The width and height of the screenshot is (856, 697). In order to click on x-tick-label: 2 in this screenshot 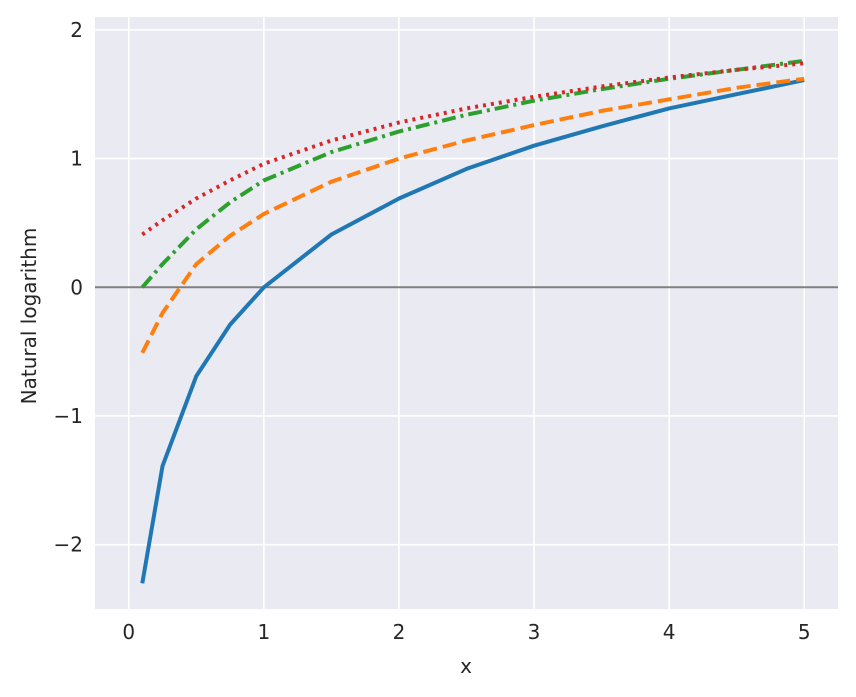, I will do `click(399, 632)`.